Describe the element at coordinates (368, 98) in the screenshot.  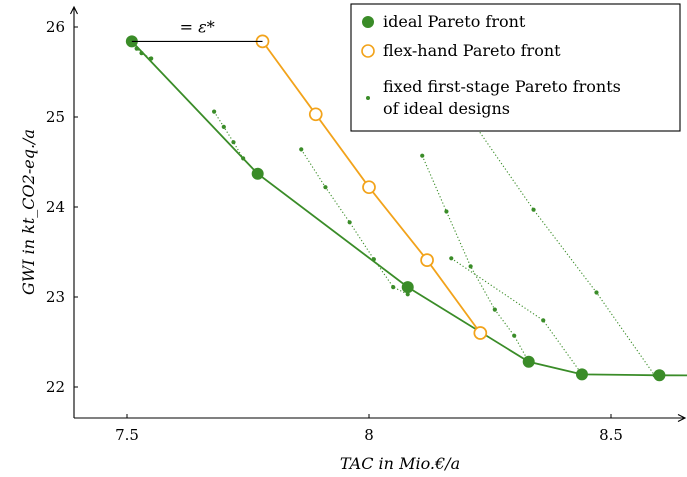
I see `legend-marker-fixed` at that location.